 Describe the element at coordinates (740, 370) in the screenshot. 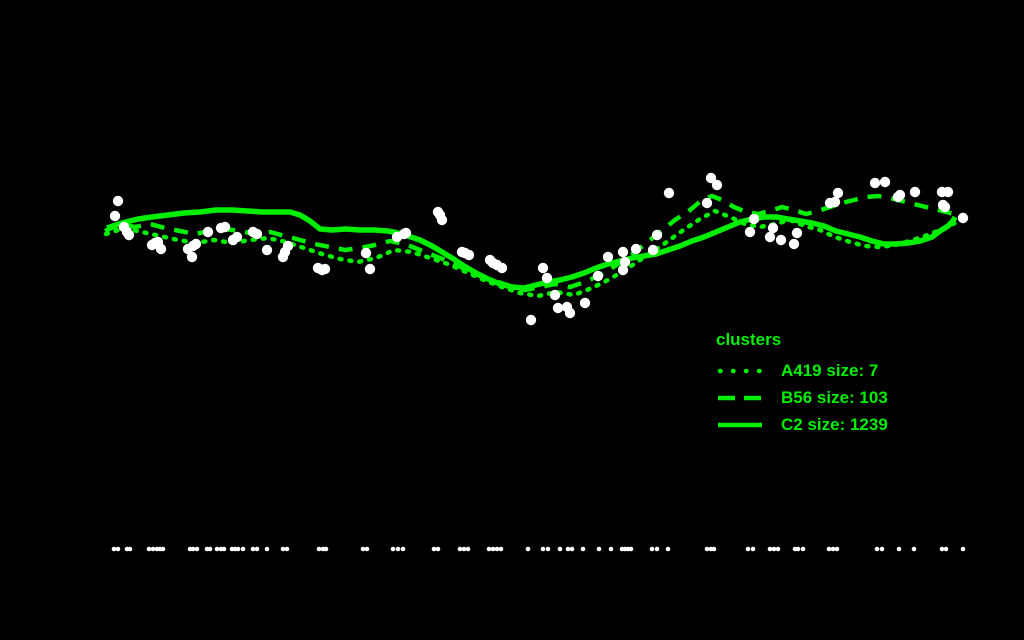

I see `dotted-line-key-icon` at that location.